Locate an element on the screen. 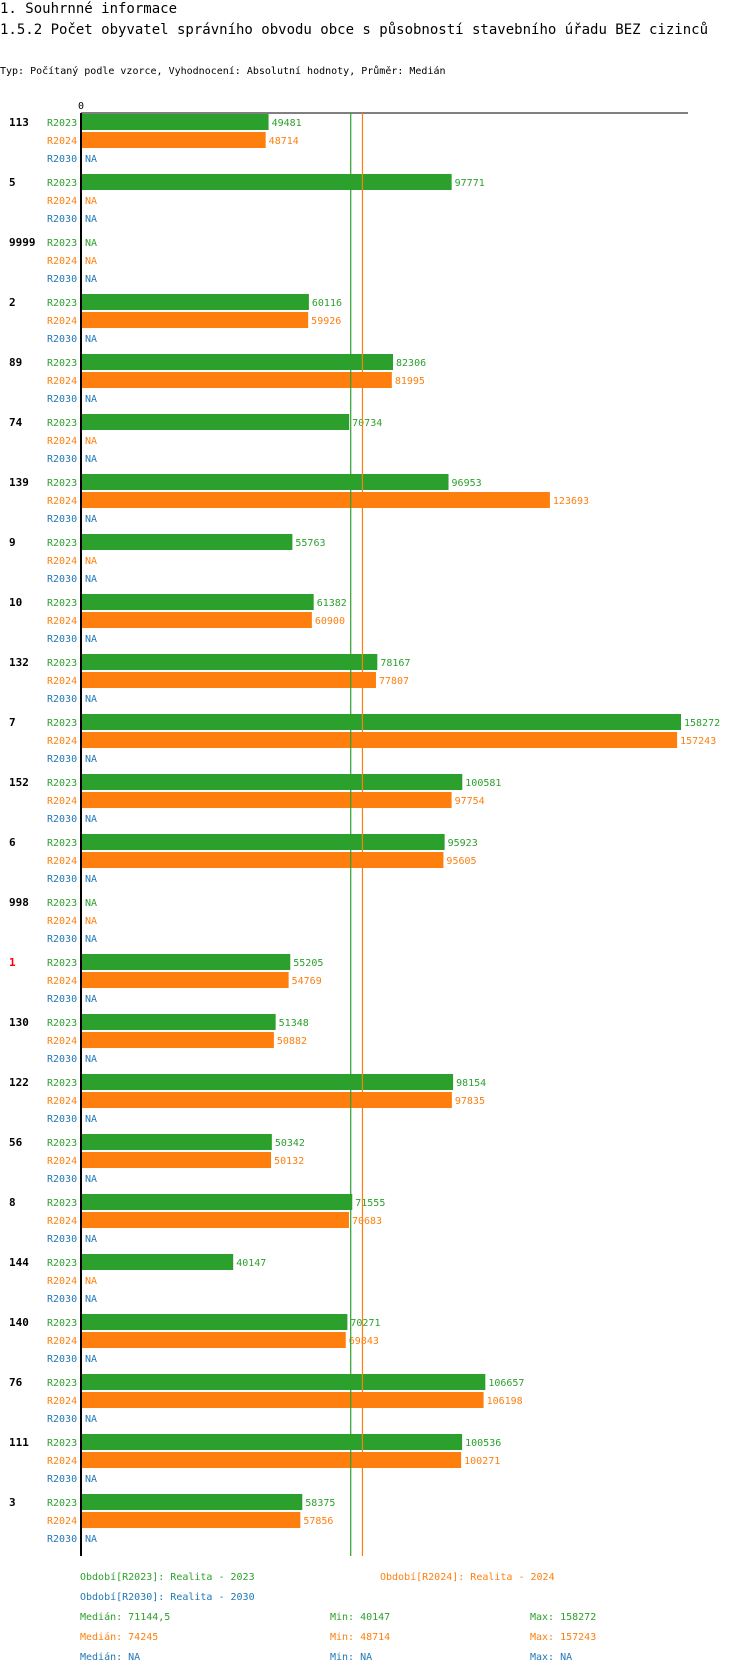 This screenshot has width=750, height=1674. series-label-r2023-9999: R2023 is located at coordinates (62, 243).